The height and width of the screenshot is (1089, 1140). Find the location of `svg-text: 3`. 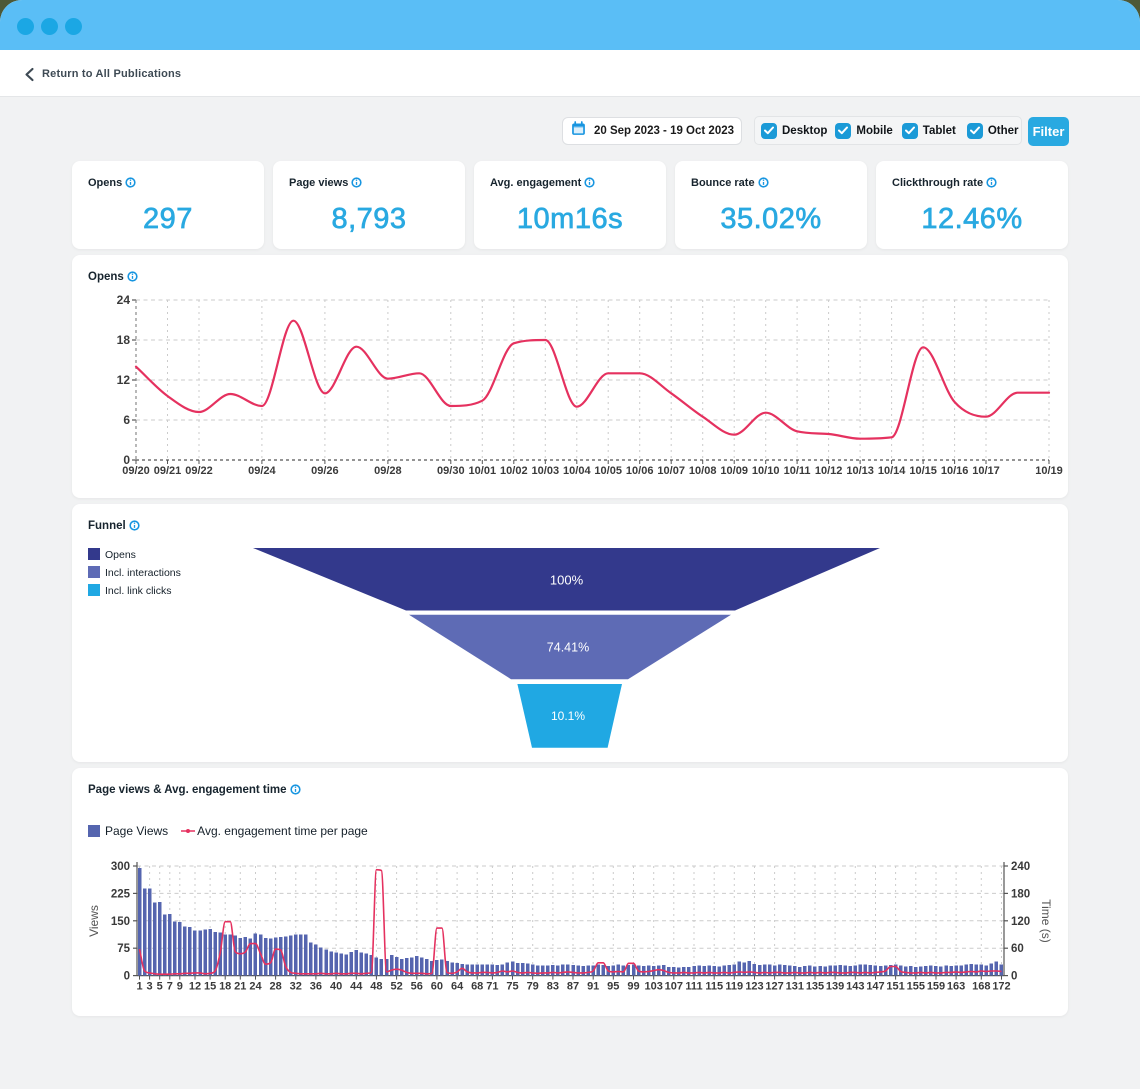

svg-text: 3 is located at coordinates (150, 987).